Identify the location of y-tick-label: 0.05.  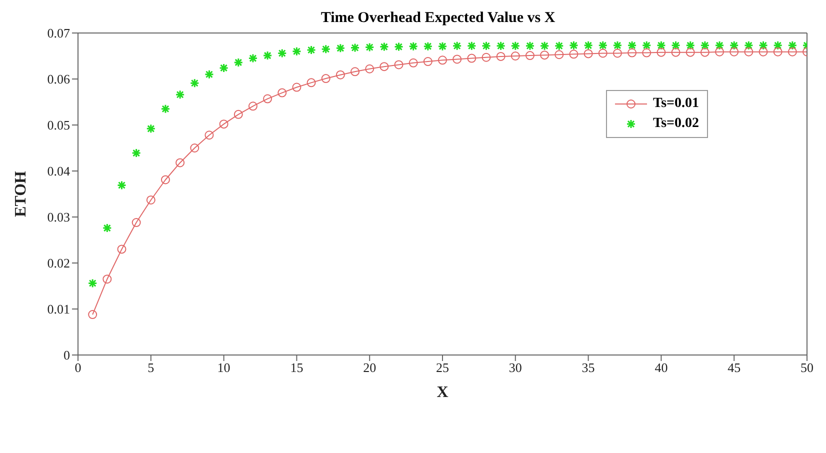
(58, 125).